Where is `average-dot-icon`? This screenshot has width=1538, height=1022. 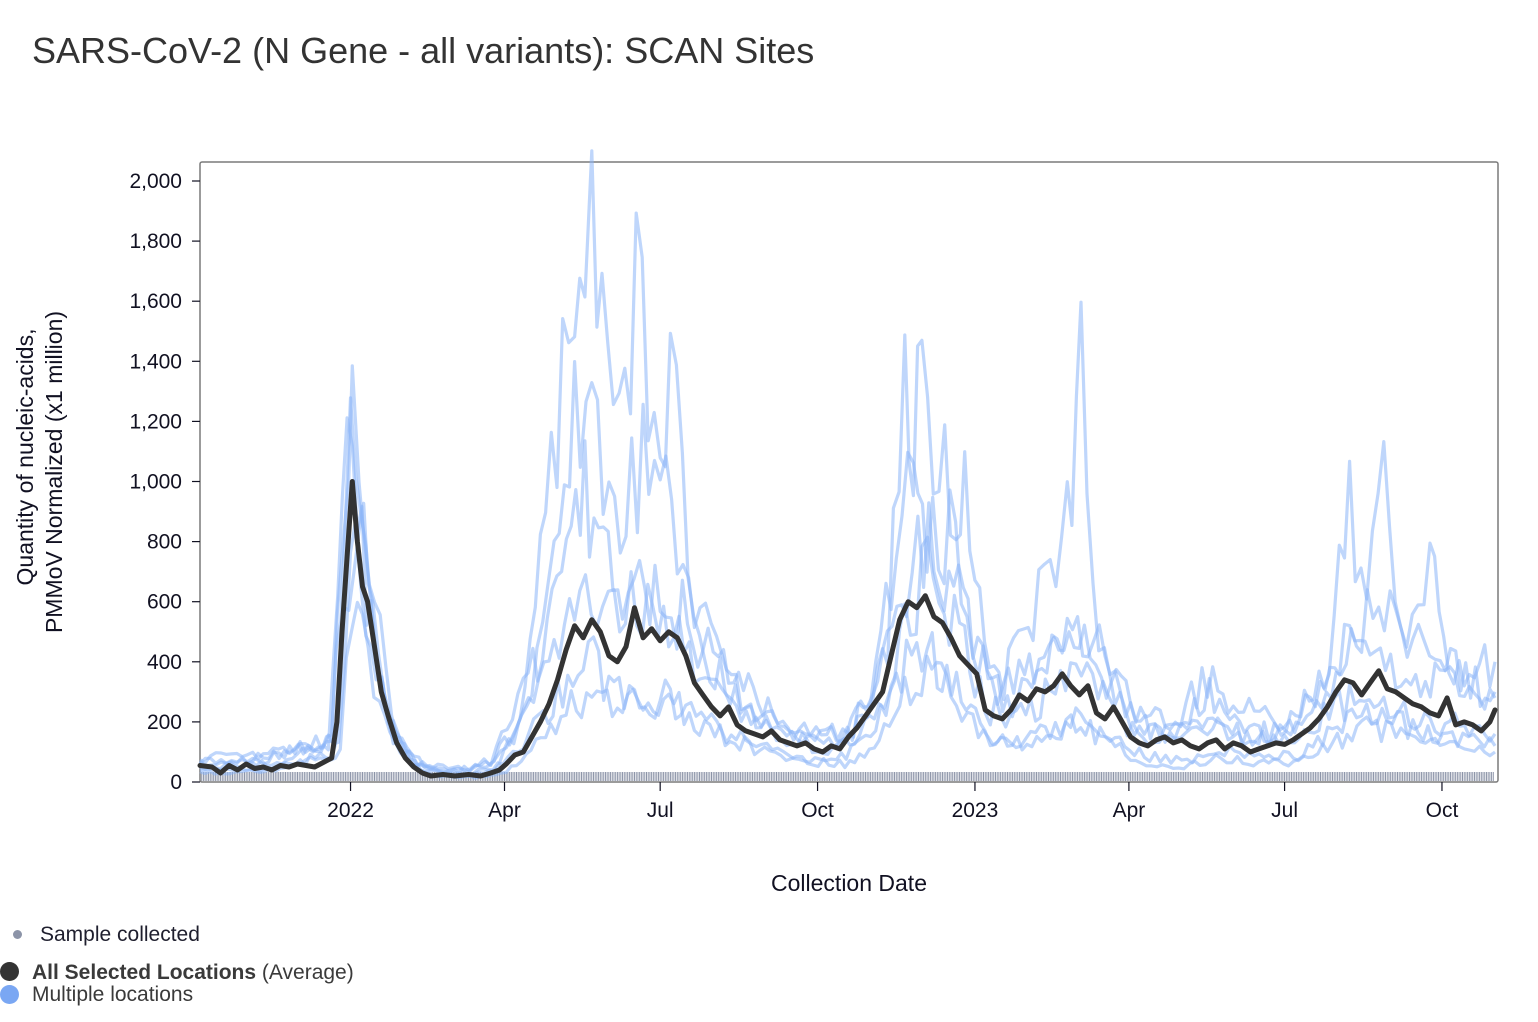 average-dot-icon is located at coordinates (9, 971).